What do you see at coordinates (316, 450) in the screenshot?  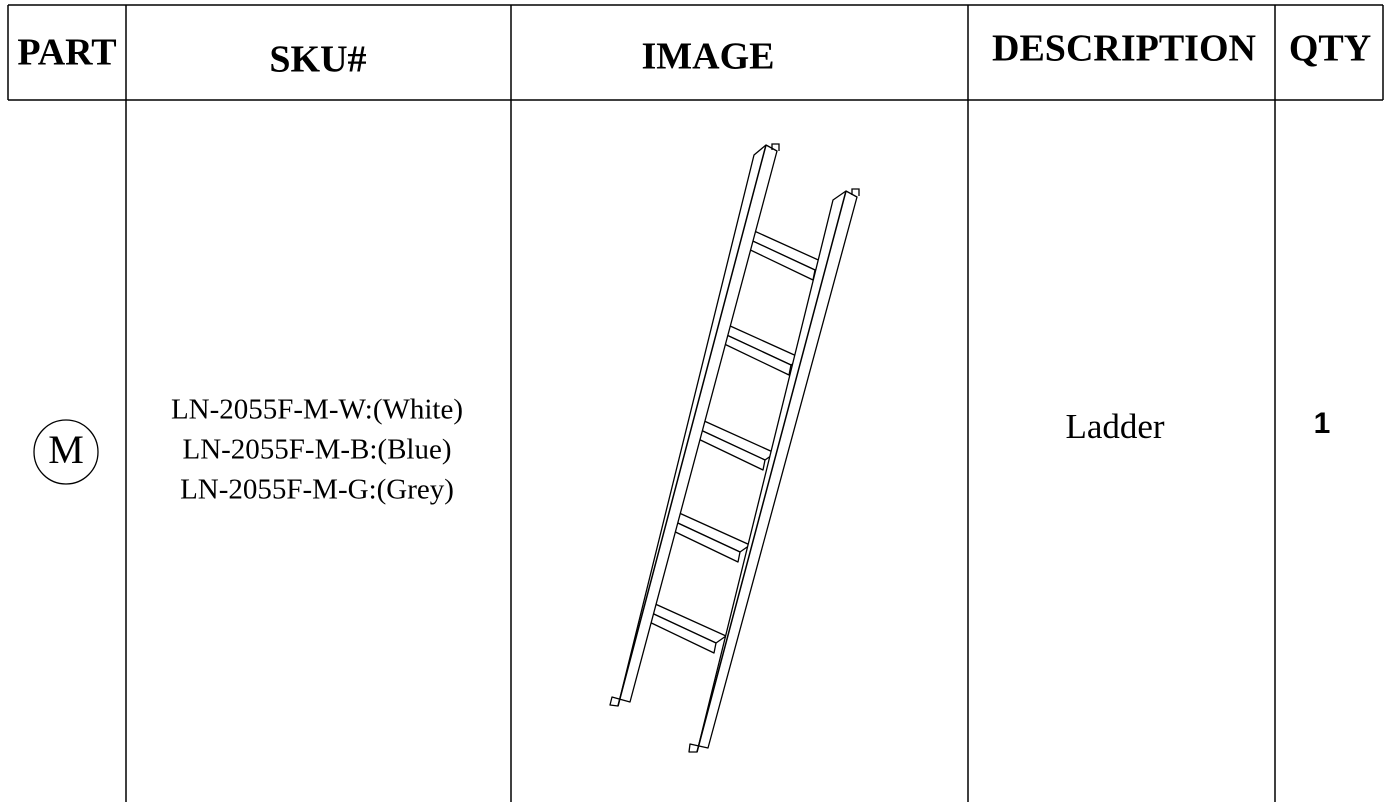 I see `sku-line: LN-2055F-M-B:(Blue)` at bounding box center [316, 450].